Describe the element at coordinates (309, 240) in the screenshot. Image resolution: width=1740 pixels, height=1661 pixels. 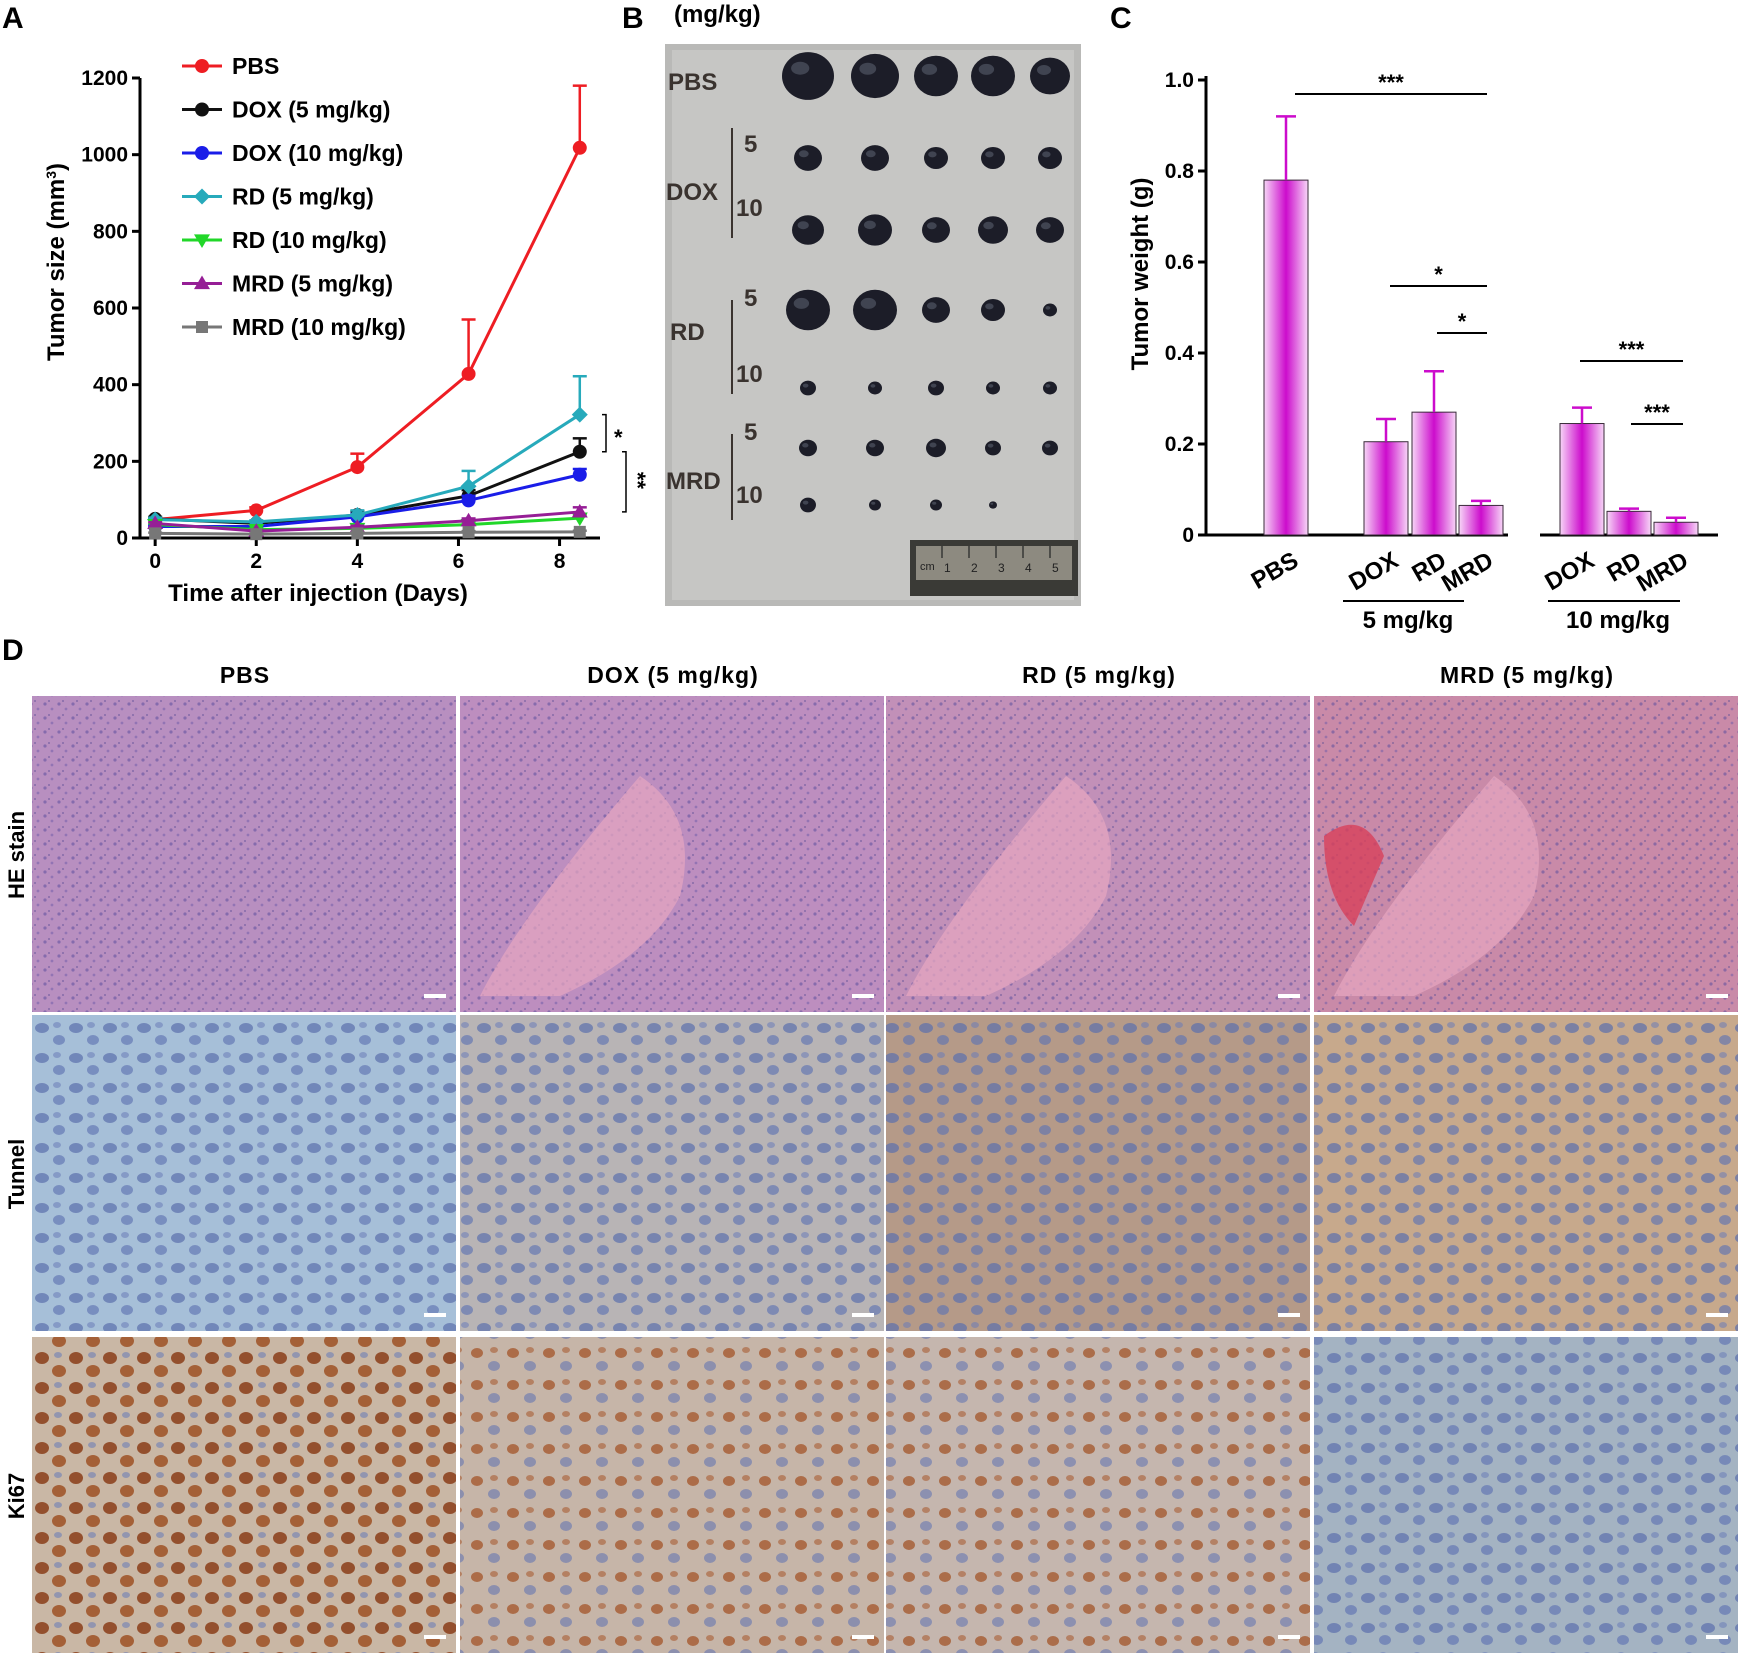
I see `legend-label: RD (10 mg/kg)` at that location.